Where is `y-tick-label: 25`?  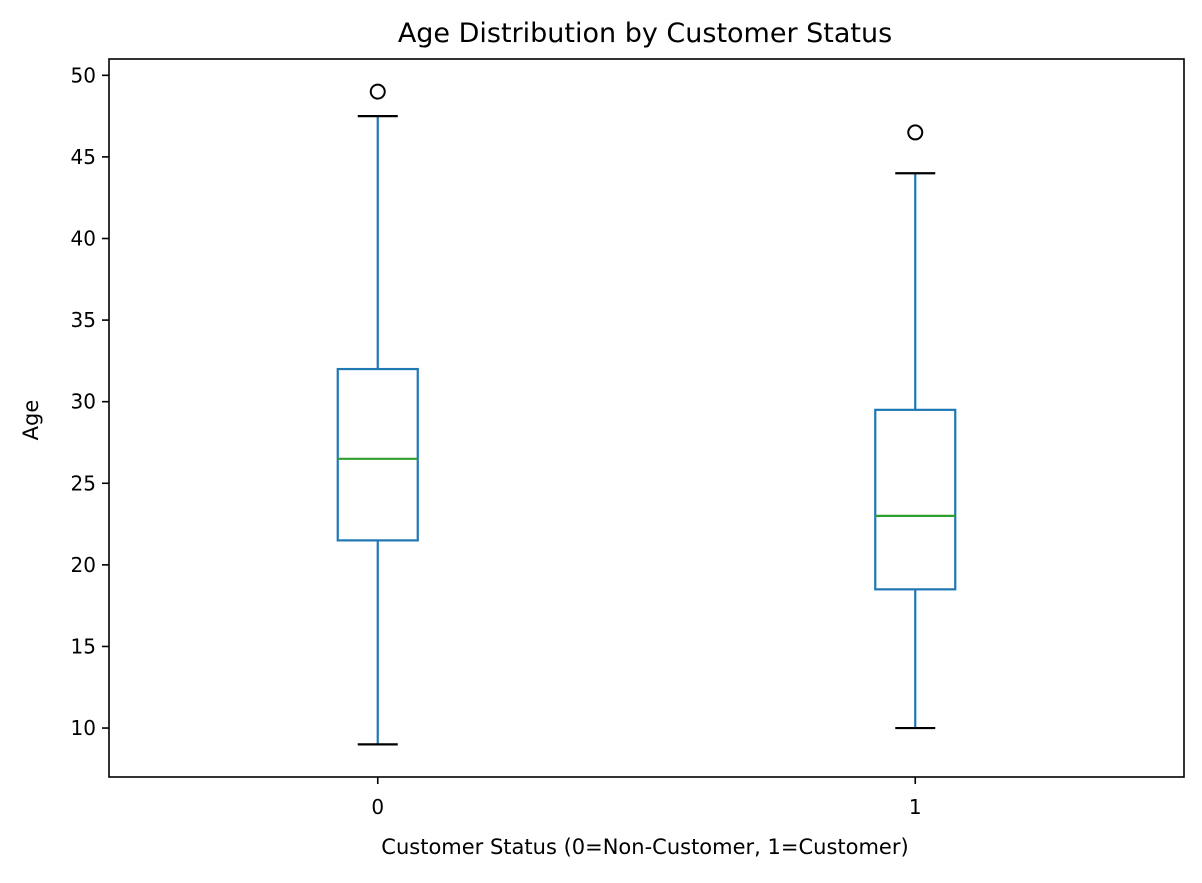 y-tick-label: 25 is located at coordinates (83, 483).